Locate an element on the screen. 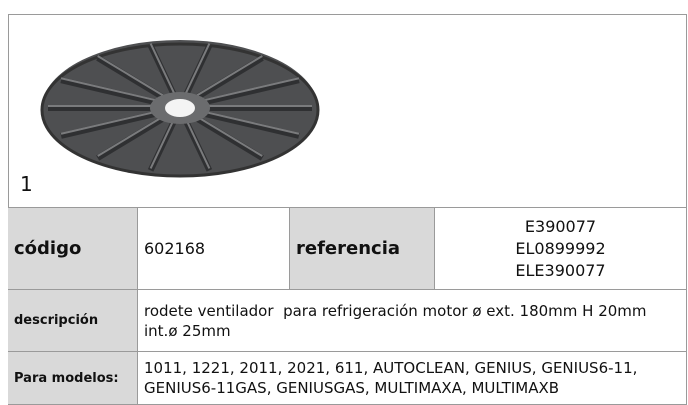 The image size is (688, 405). label: código is located at coordinates (48, 248).